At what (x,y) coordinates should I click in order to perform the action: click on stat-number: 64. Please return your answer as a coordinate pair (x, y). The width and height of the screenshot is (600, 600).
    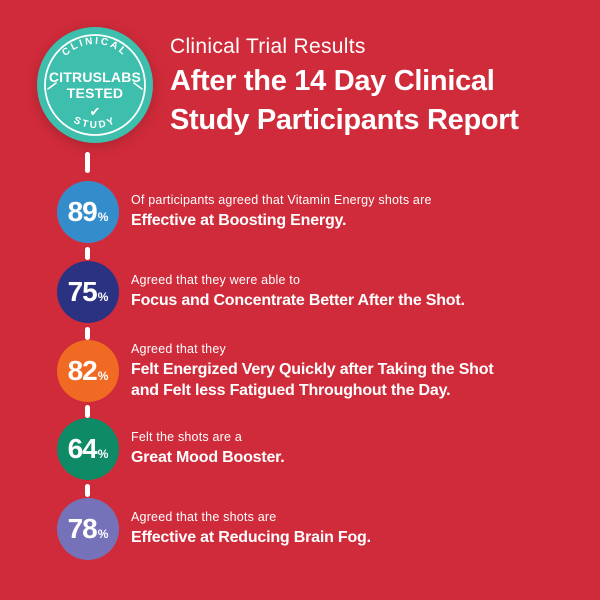
    Looking at the image, I should click on (82, 448).